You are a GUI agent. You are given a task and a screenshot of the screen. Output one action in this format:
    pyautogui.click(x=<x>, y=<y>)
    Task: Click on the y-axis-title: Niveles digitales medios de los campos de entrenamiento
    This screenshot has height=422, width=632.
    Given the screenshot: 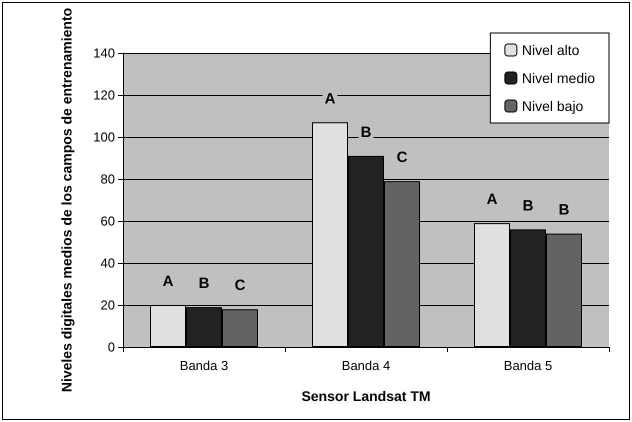 What is the action you would take?
    pyautogui.click(x=66, y=200)
    